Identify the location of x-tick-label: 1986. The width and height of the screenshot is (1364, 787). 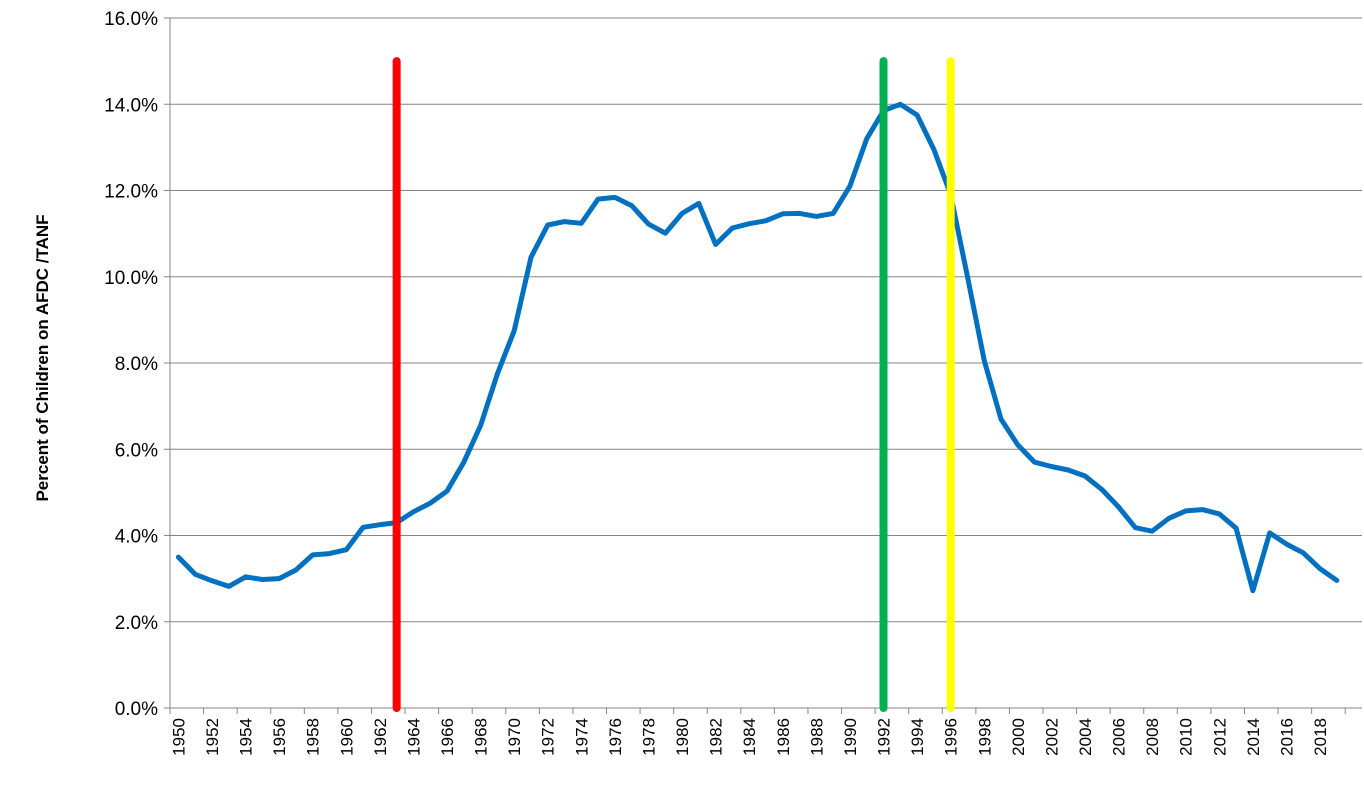
(783, 737).